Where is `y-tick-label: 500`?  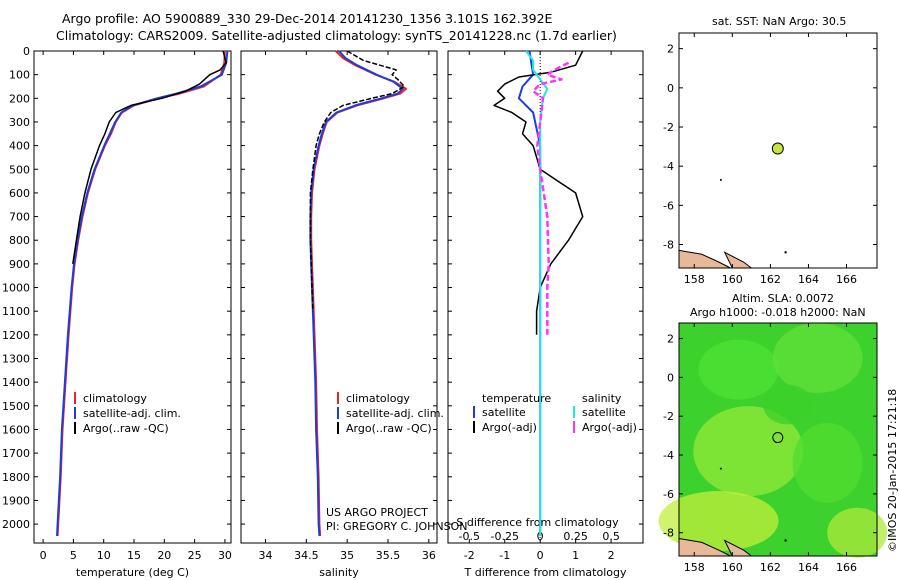 y-tick-label: 500 is located at coordinates (19, 169).